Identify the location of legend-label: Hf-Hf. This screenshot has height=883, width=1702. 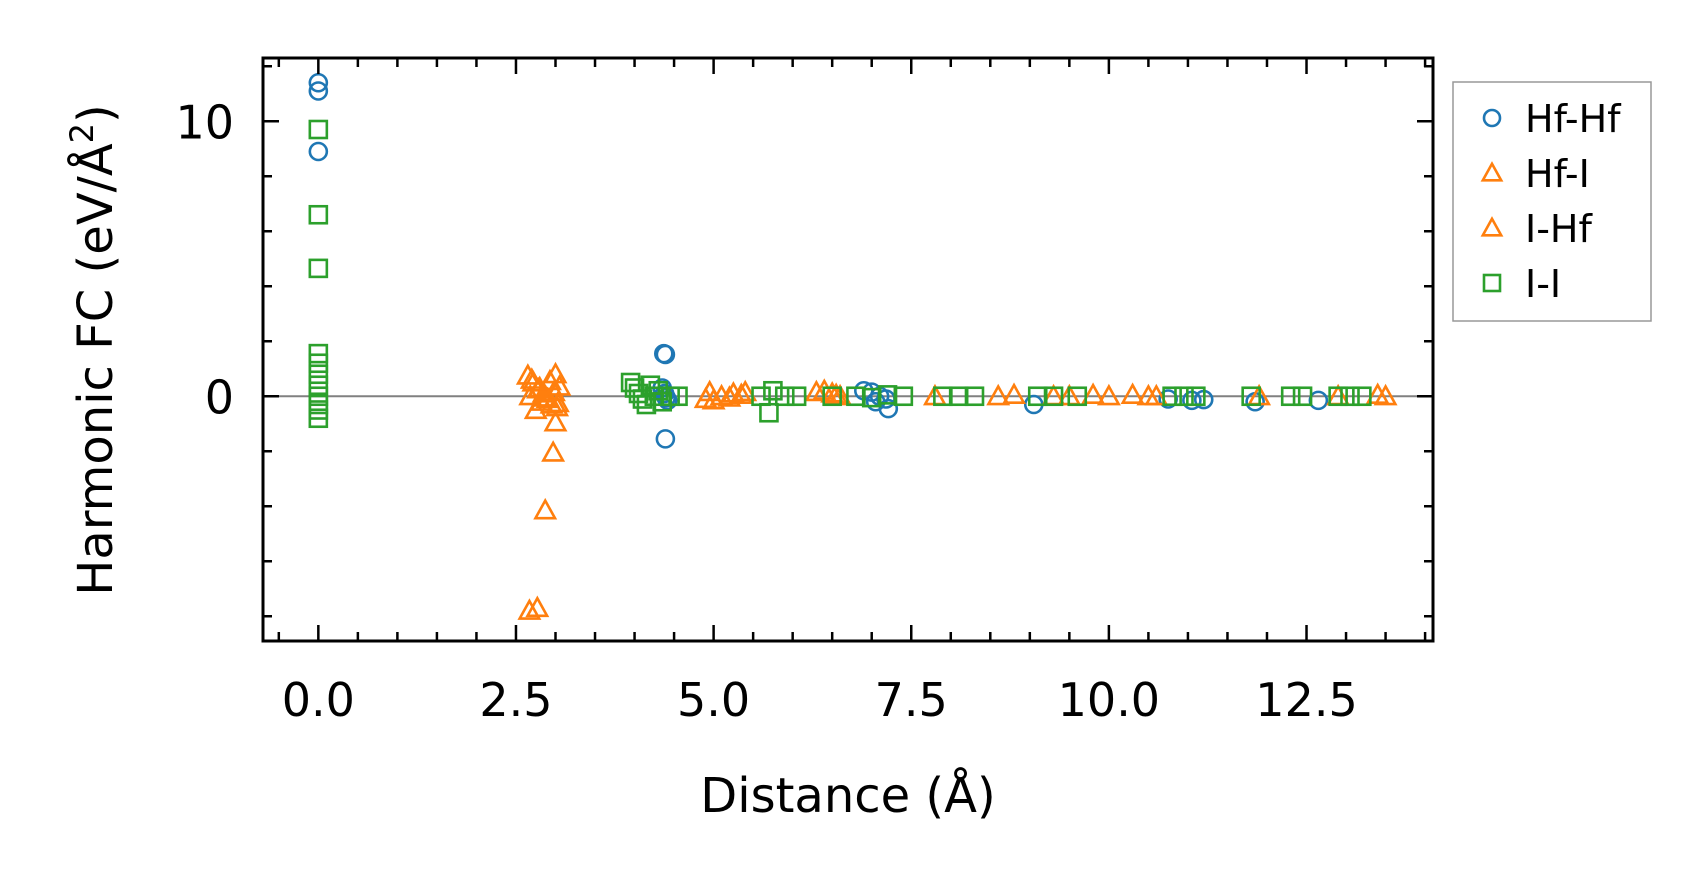
(1573, 119).